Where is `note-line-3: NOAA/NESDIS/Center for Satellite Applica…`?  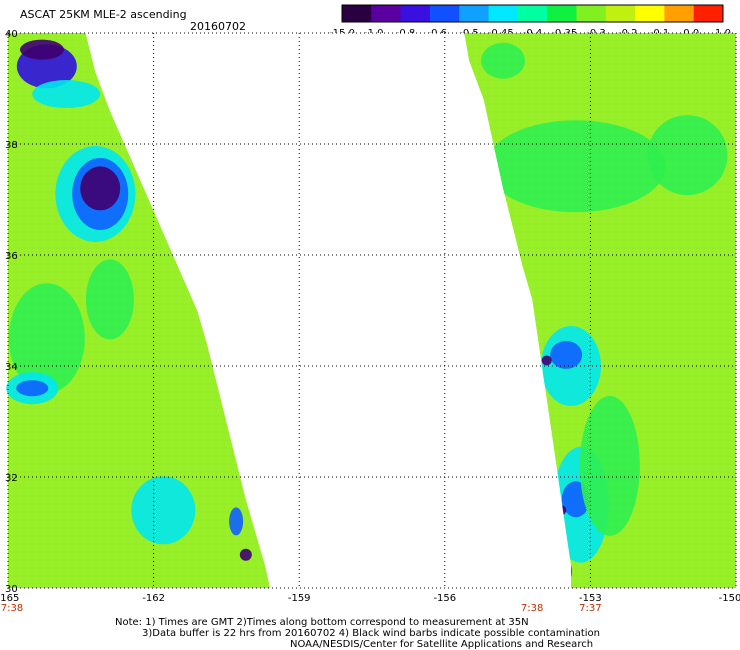 note-line-3: NOAA/NESDIS/Center for Satellite Applica… is located at coordinates (442, 644).